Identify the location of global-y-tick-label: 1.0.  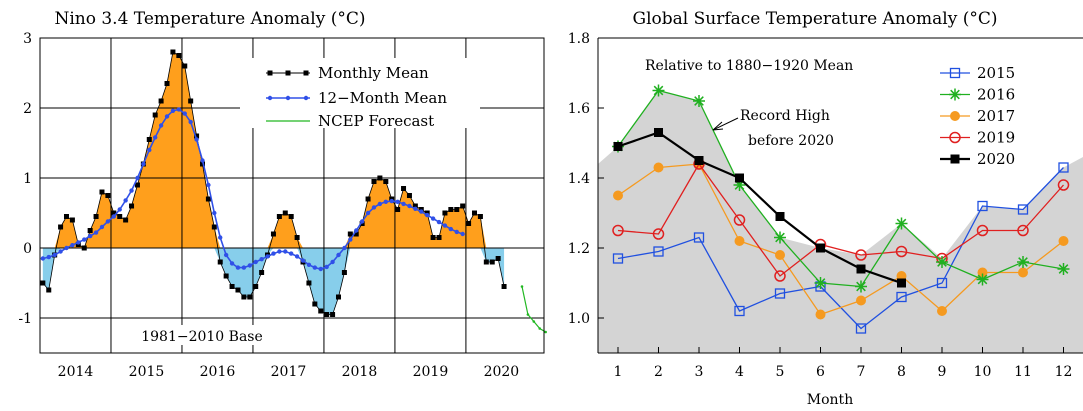
(579, 319).